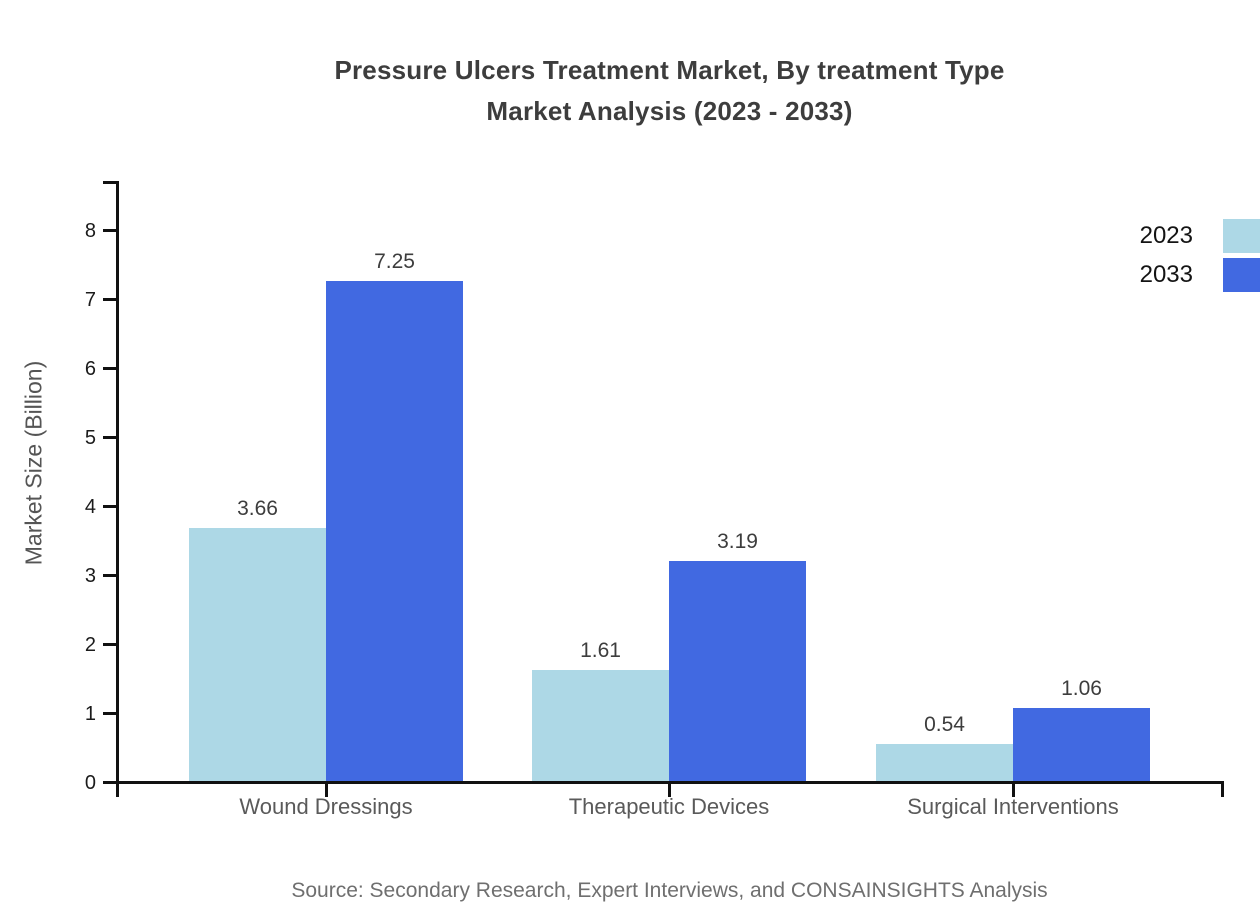 The height and width of the screenshot is (920, 1260). I want to click on y-tick-label: 8, so click(90, 231).